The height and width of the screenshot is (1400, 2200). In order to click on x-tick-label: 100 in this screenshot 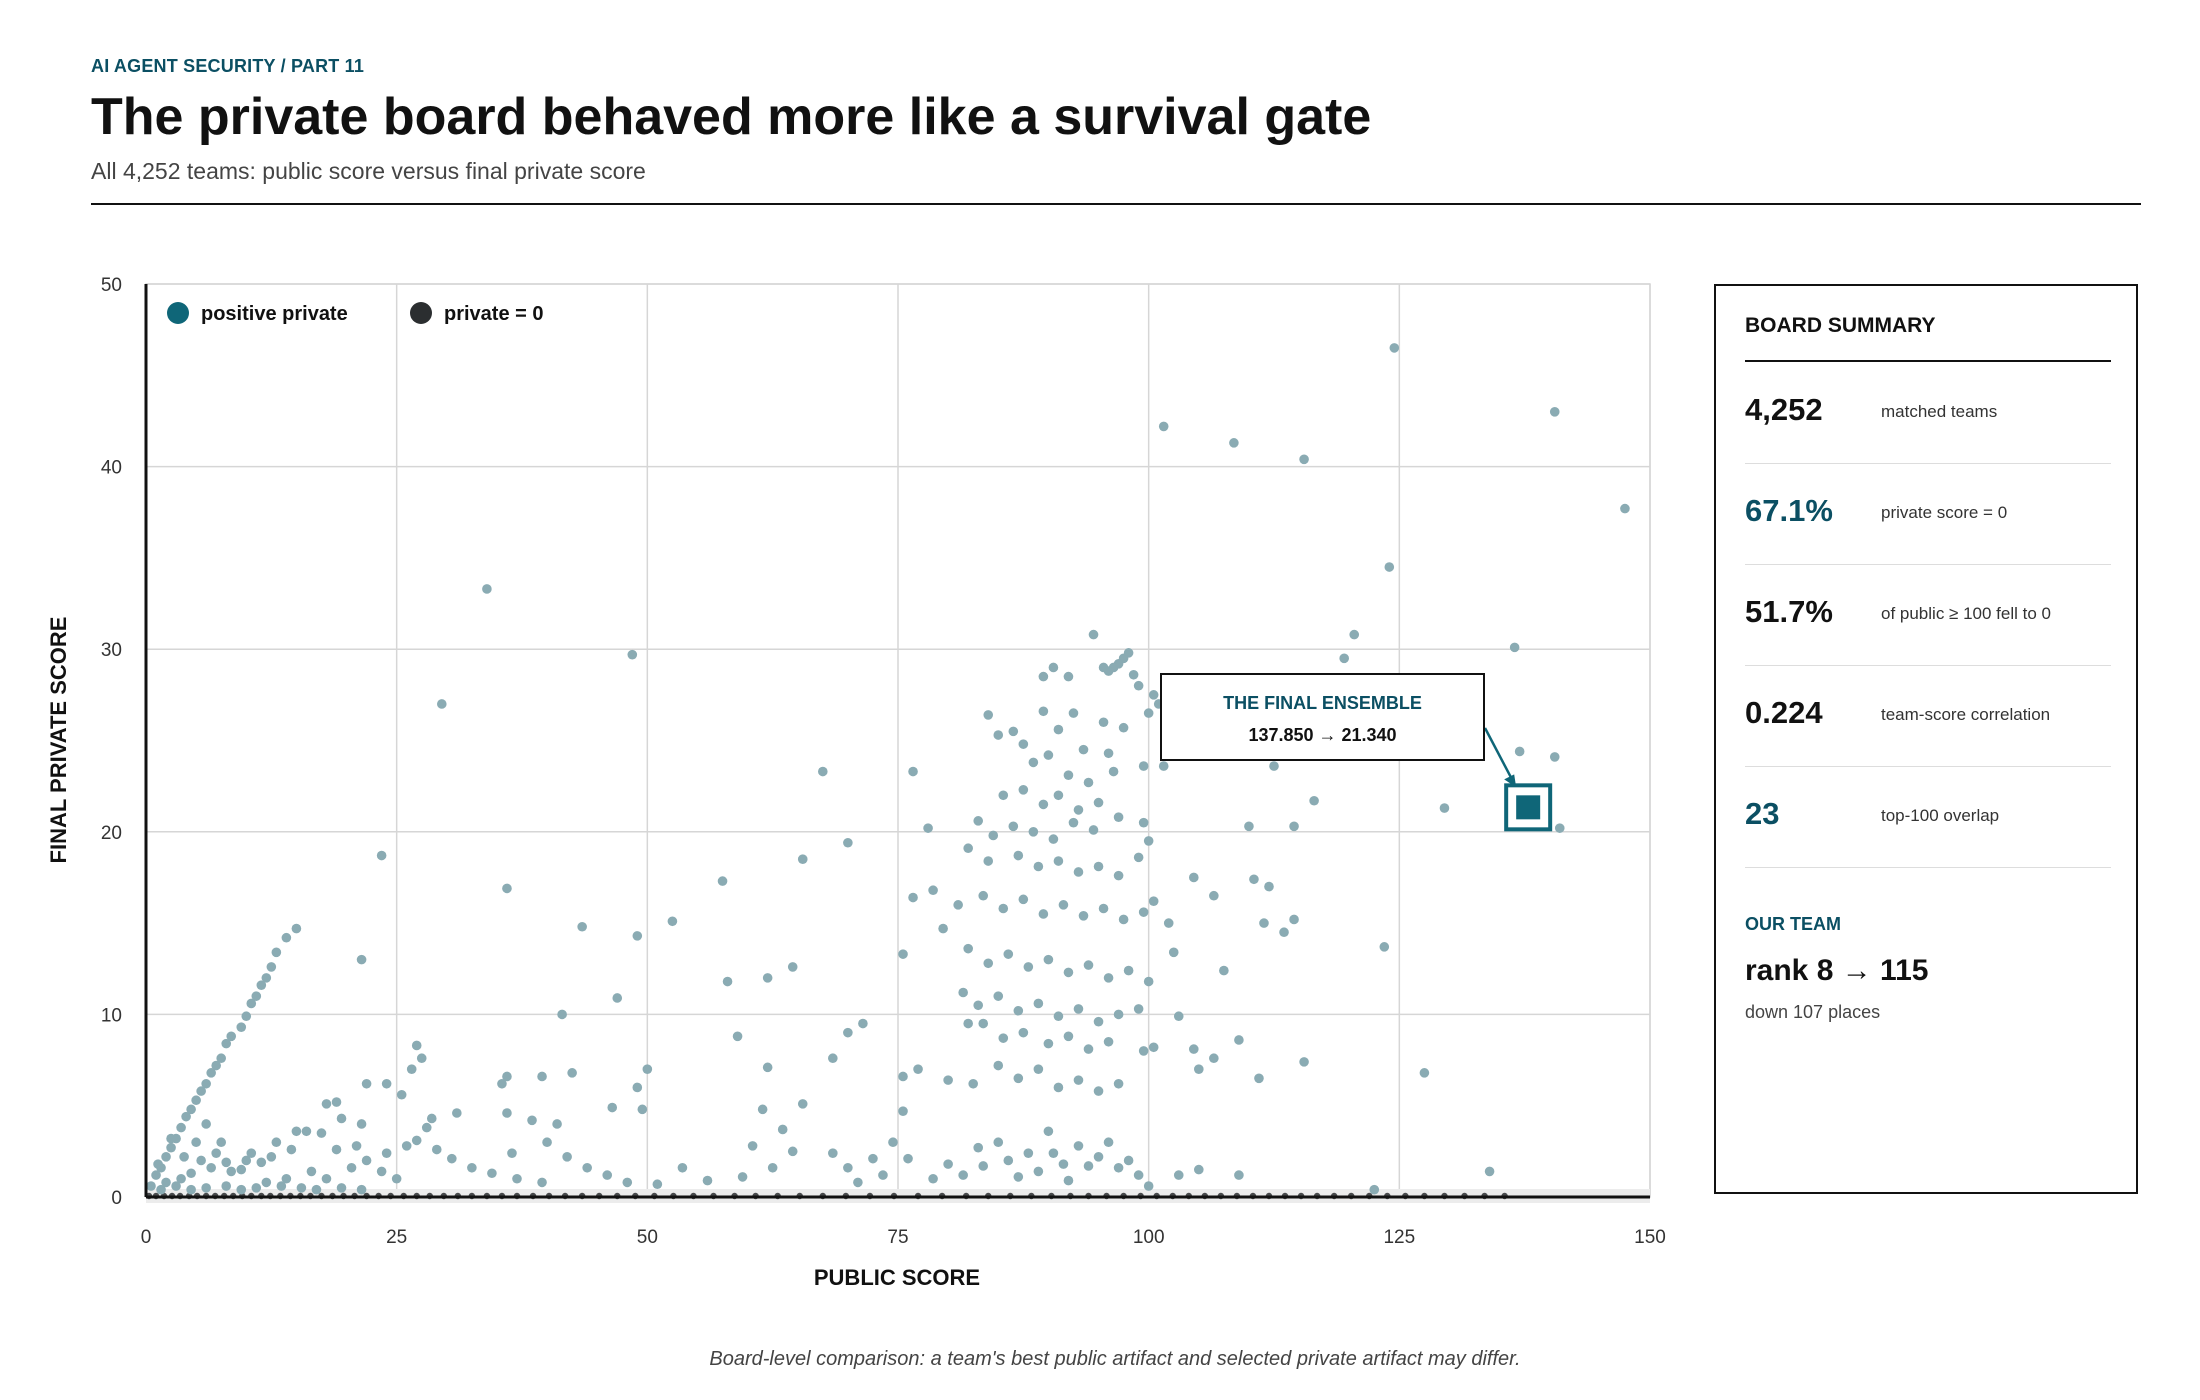, I will do `click(1149, 1237)`.